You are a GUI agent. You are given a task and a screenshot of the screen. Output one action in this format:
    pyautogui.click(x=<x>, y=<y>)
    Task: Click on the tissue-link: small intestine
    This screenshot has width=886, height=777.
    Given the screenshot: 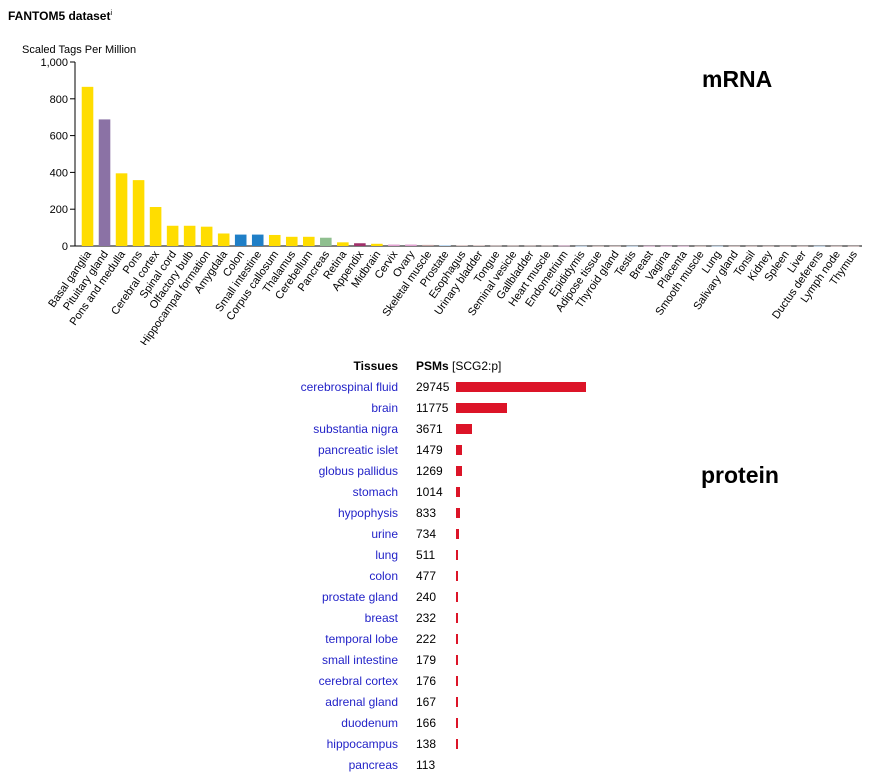 What is the action you would take?
    pyautogui.click(x=359, y=660)
    